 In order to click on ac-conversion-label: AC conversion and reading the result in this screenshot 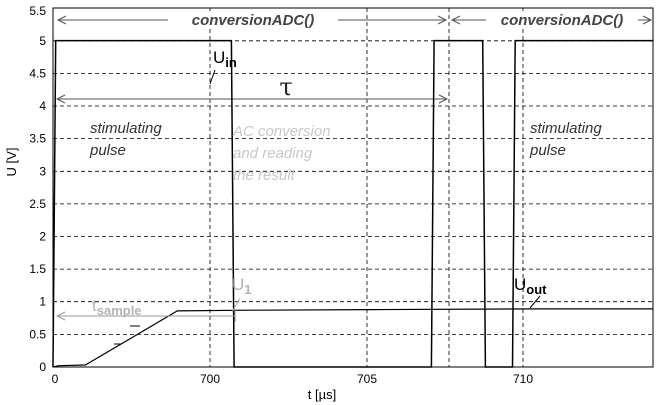, I will do `click(283, 153)`.